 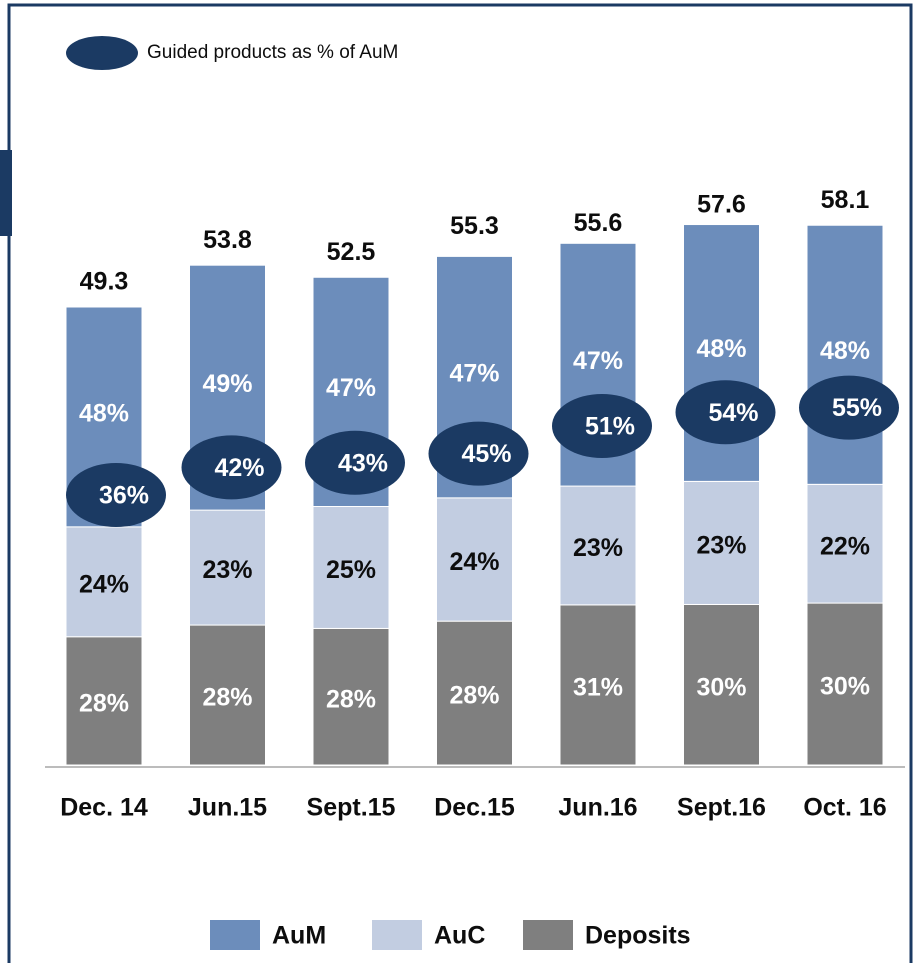 I want to click on guided-label: 45%, so click(x=486, y=454).